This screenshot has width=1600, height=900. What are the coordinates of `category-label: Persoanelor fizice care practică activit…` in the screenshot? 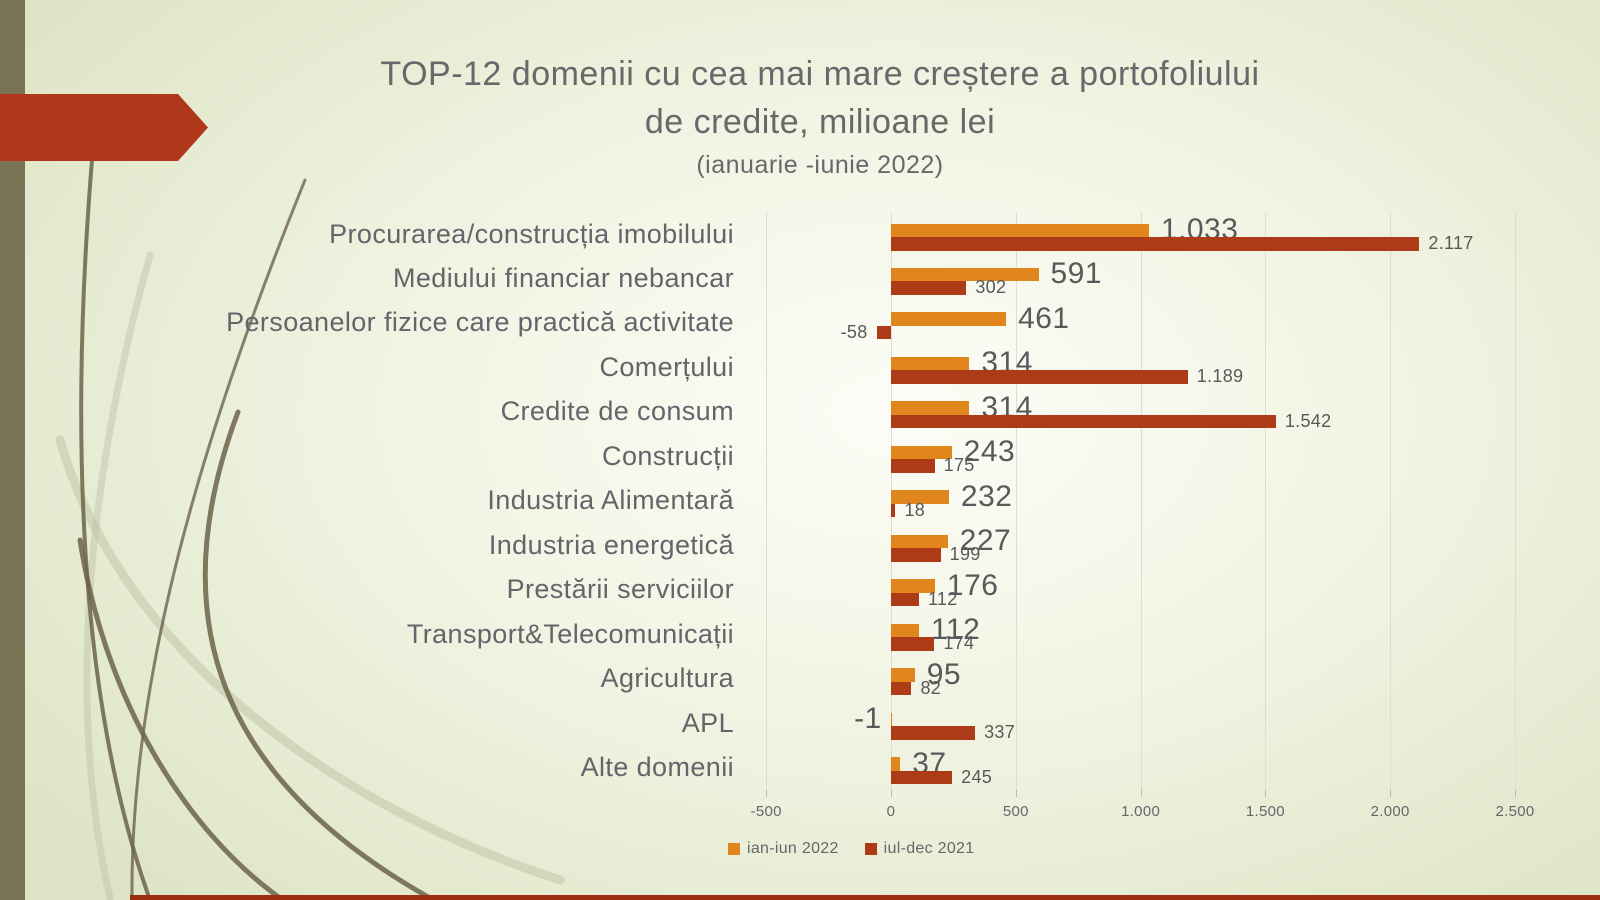 It's located at (480, 322).